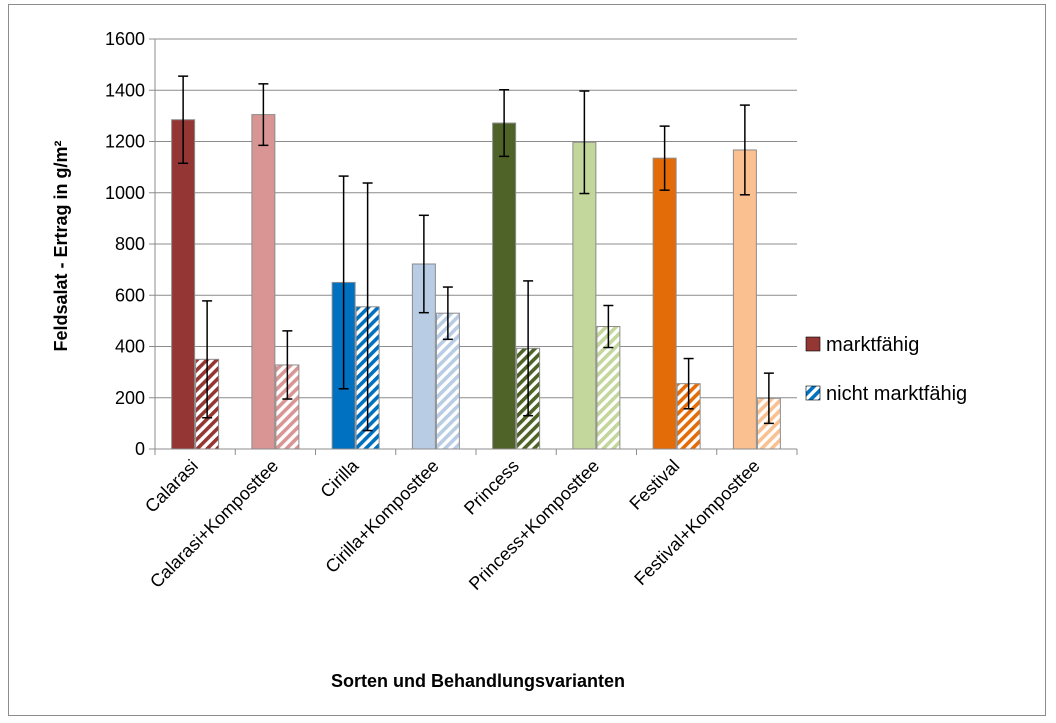 This screenshot has width=1056, height=723. What do you see at coordinates (813, 393) in the screenshot?
I see `legend-swatch-nicht-marktfaehig` at bounding box center [813, 393].